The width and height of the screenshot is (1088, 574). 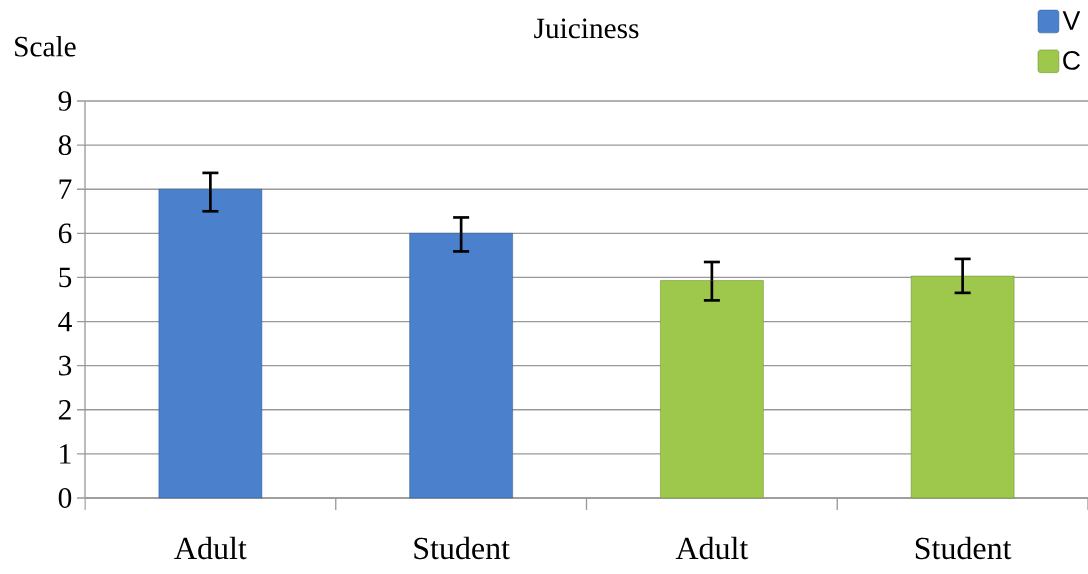 I want to click on y-tick-label: 3, so click(x=65, y=365).